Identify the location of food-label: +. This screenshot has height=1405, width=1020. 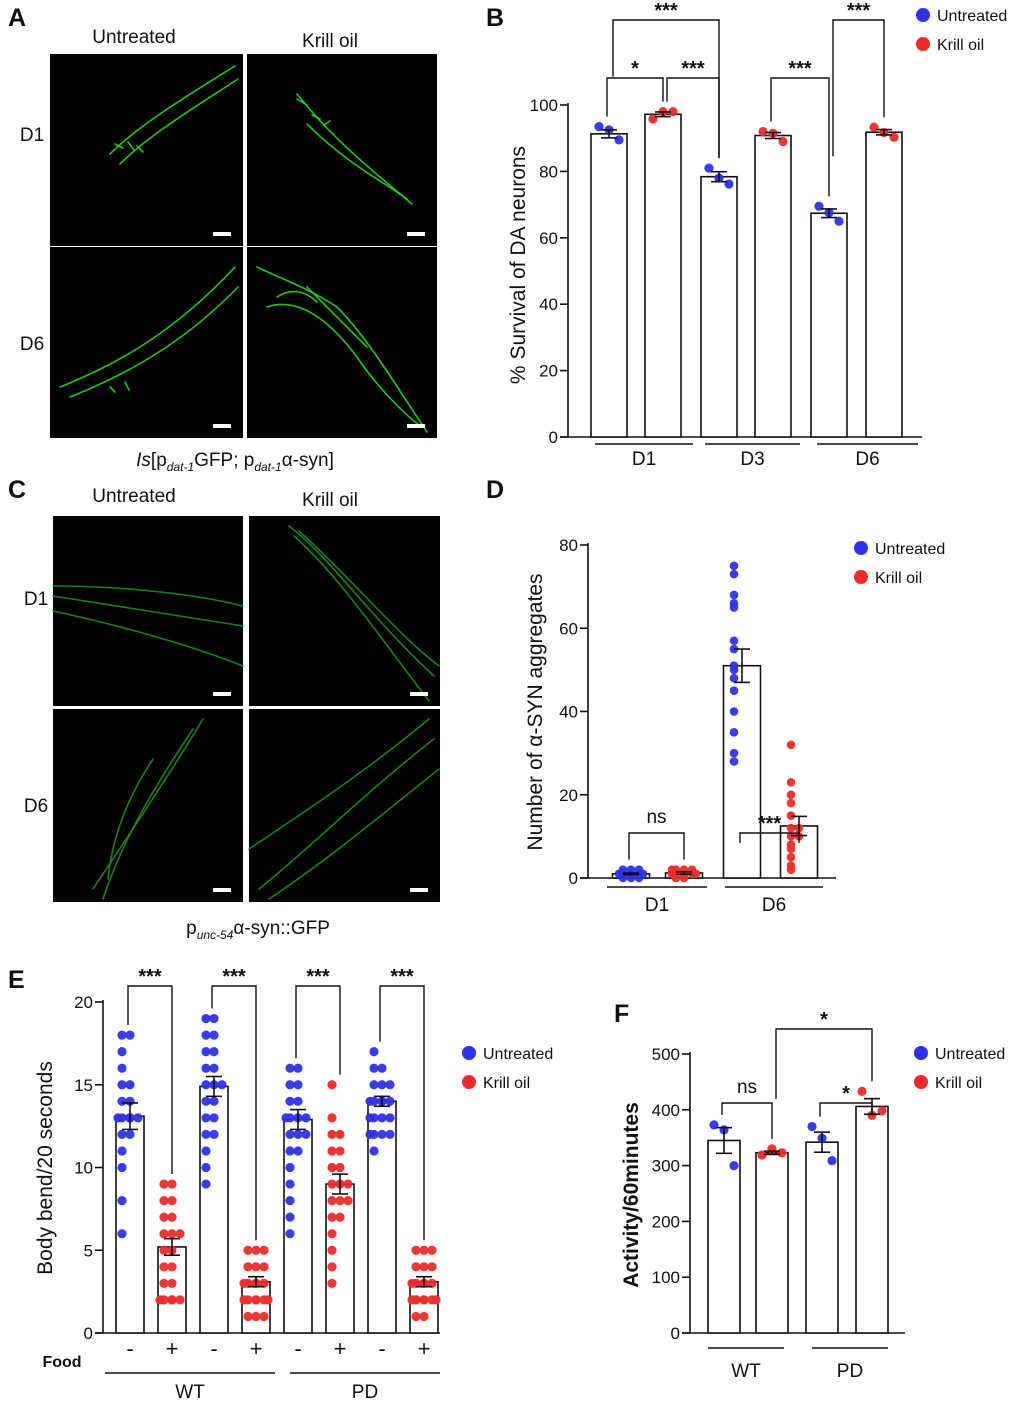
(256, 1348).